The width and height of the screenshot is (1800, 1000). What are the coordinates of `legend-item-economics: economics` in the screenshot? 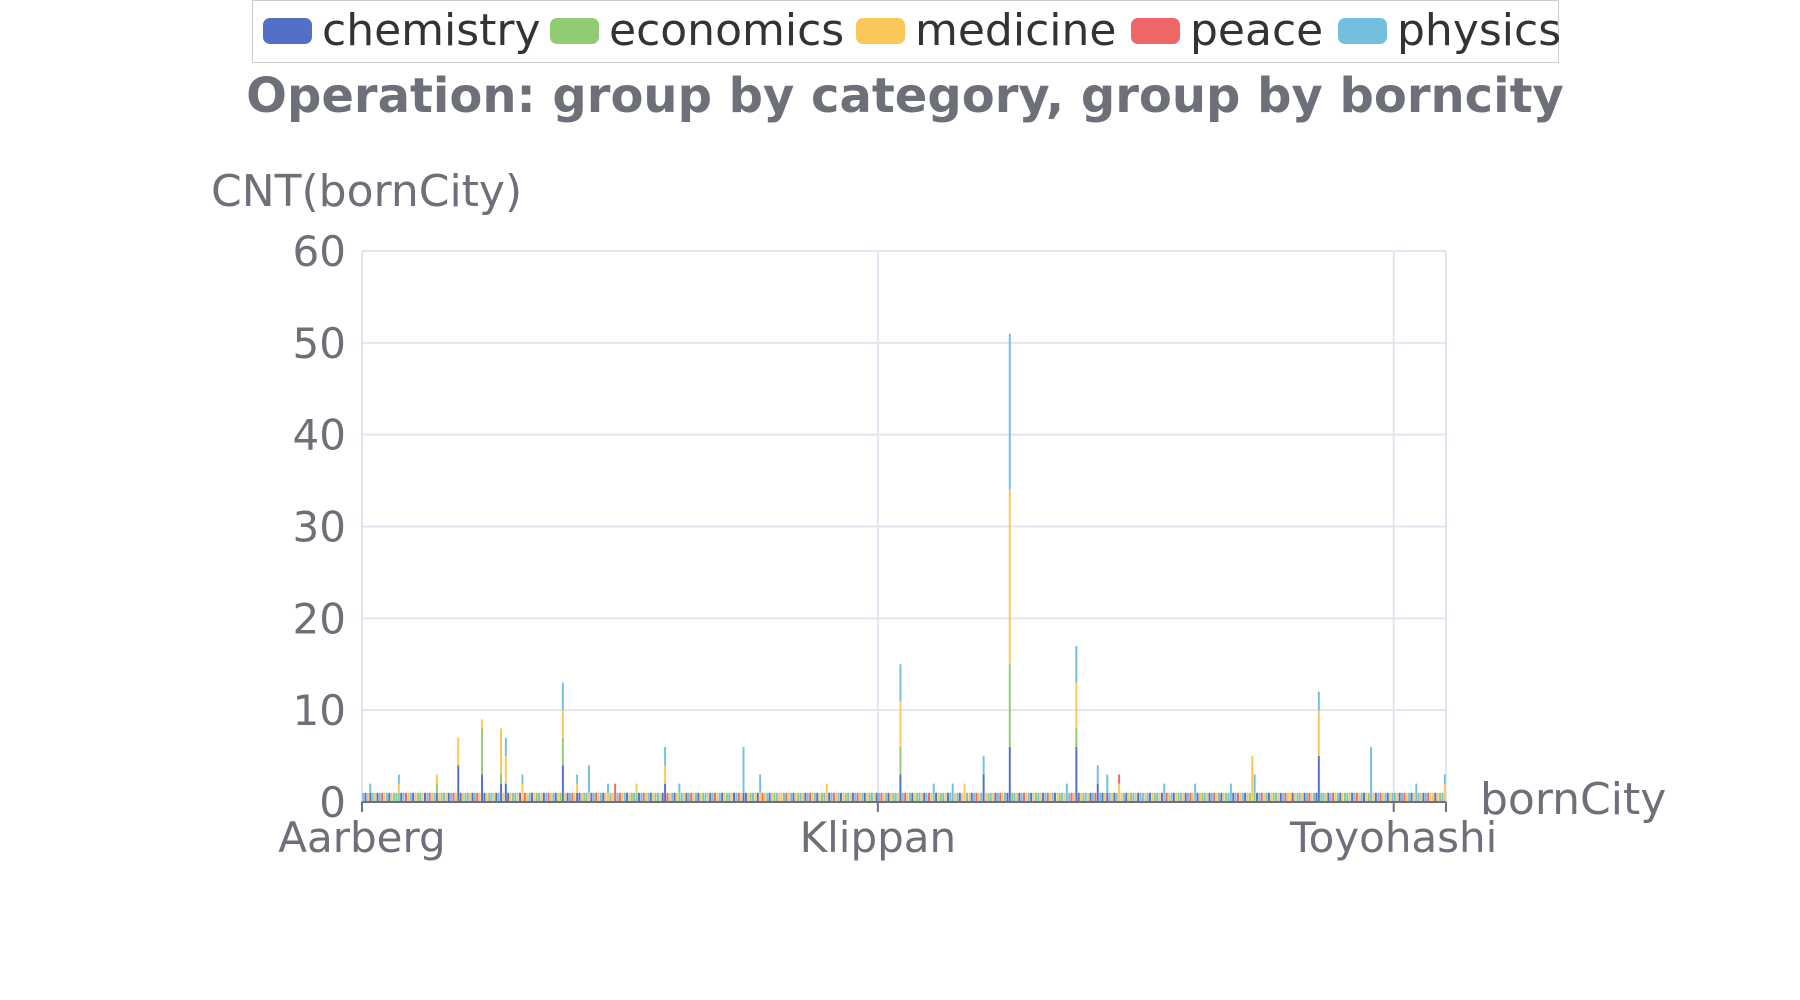 It's located at (697, 31).